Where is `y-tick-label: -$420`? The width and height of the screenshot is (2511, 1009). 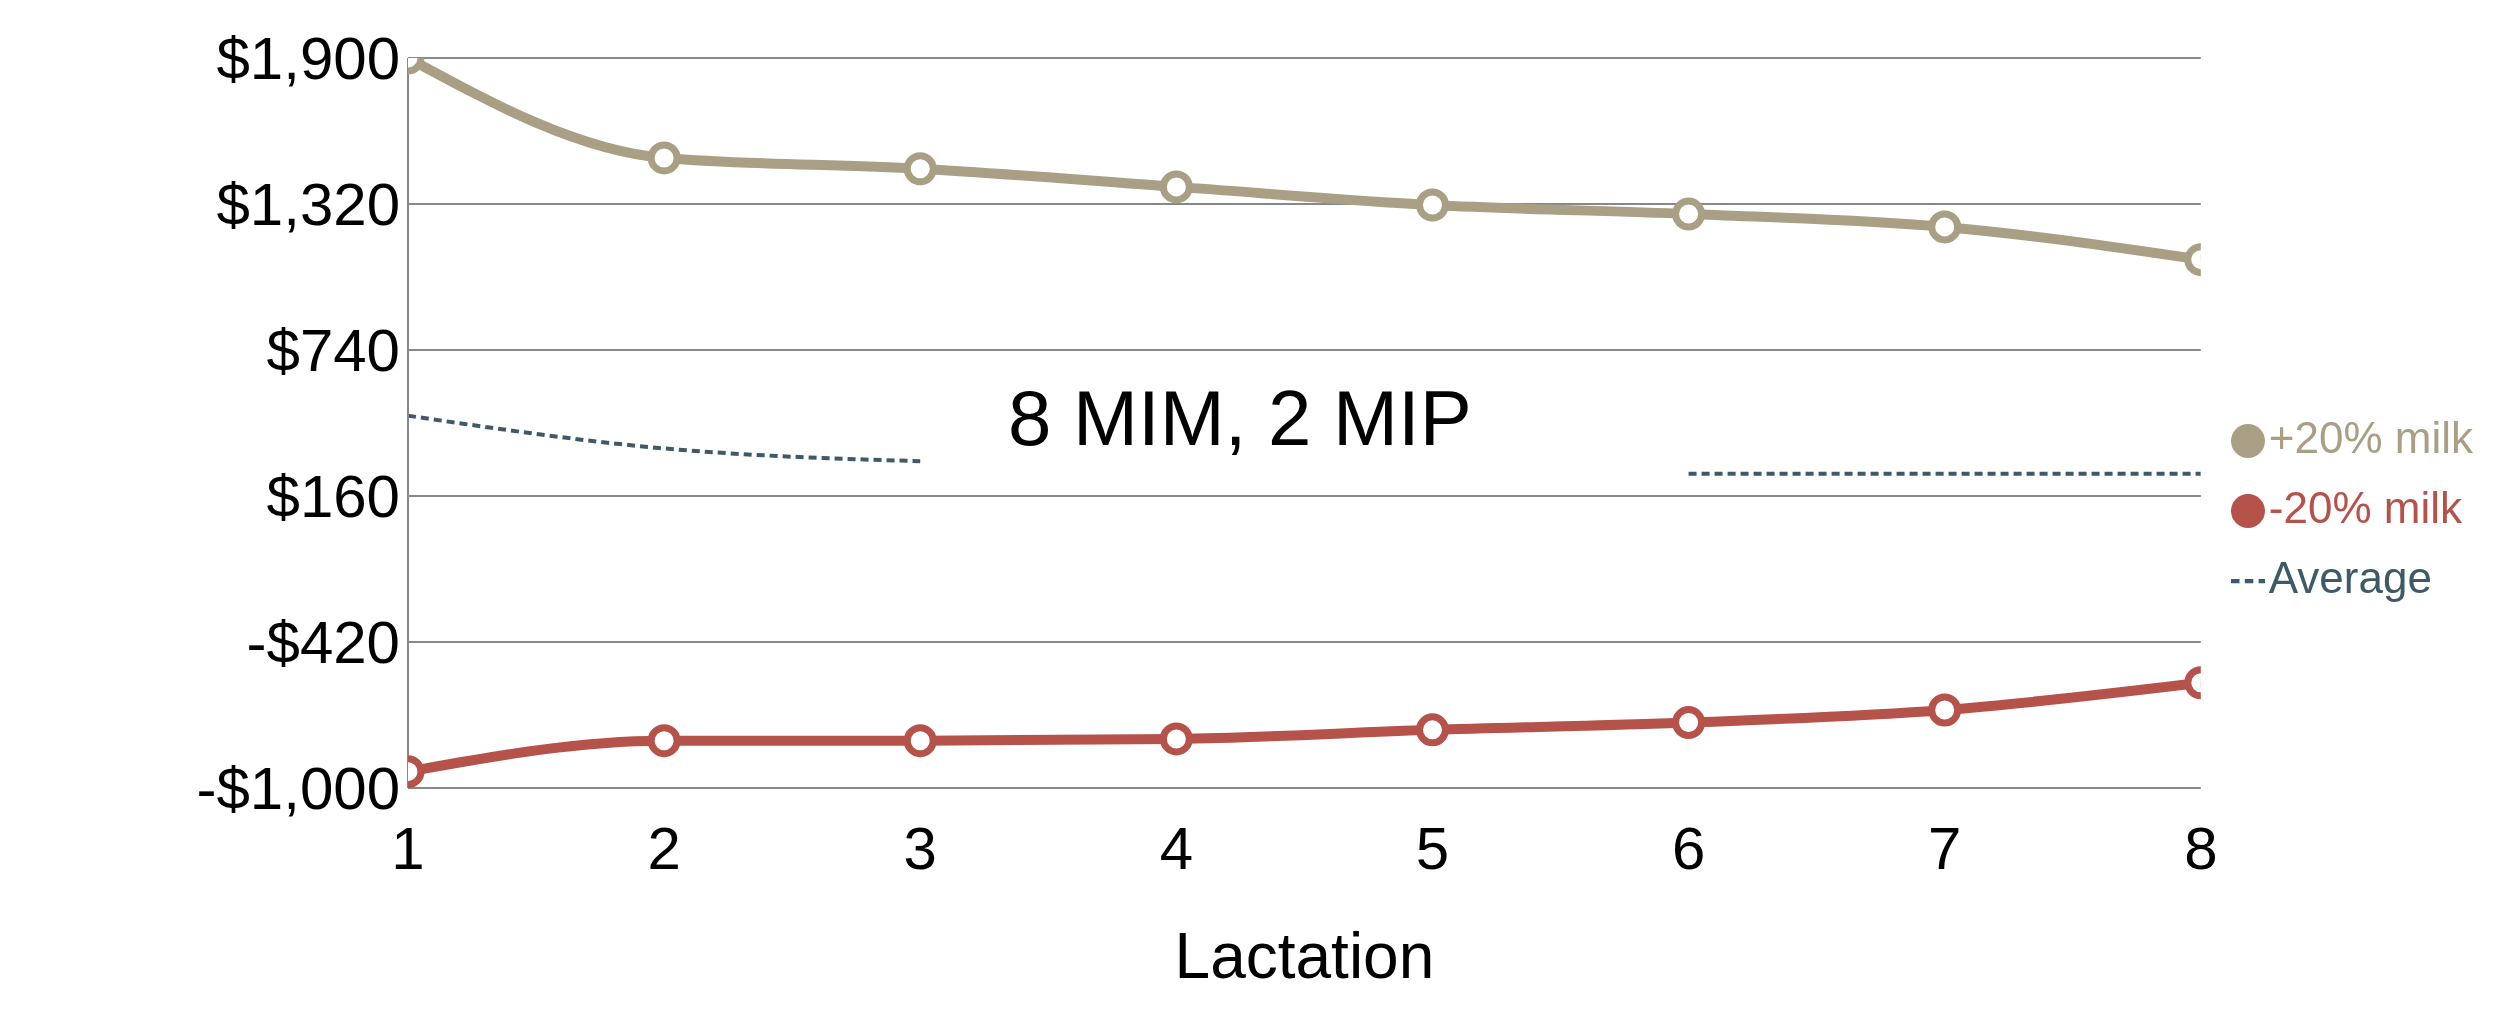
y-tick-label: -$420 is located at coordinates (323, 643).